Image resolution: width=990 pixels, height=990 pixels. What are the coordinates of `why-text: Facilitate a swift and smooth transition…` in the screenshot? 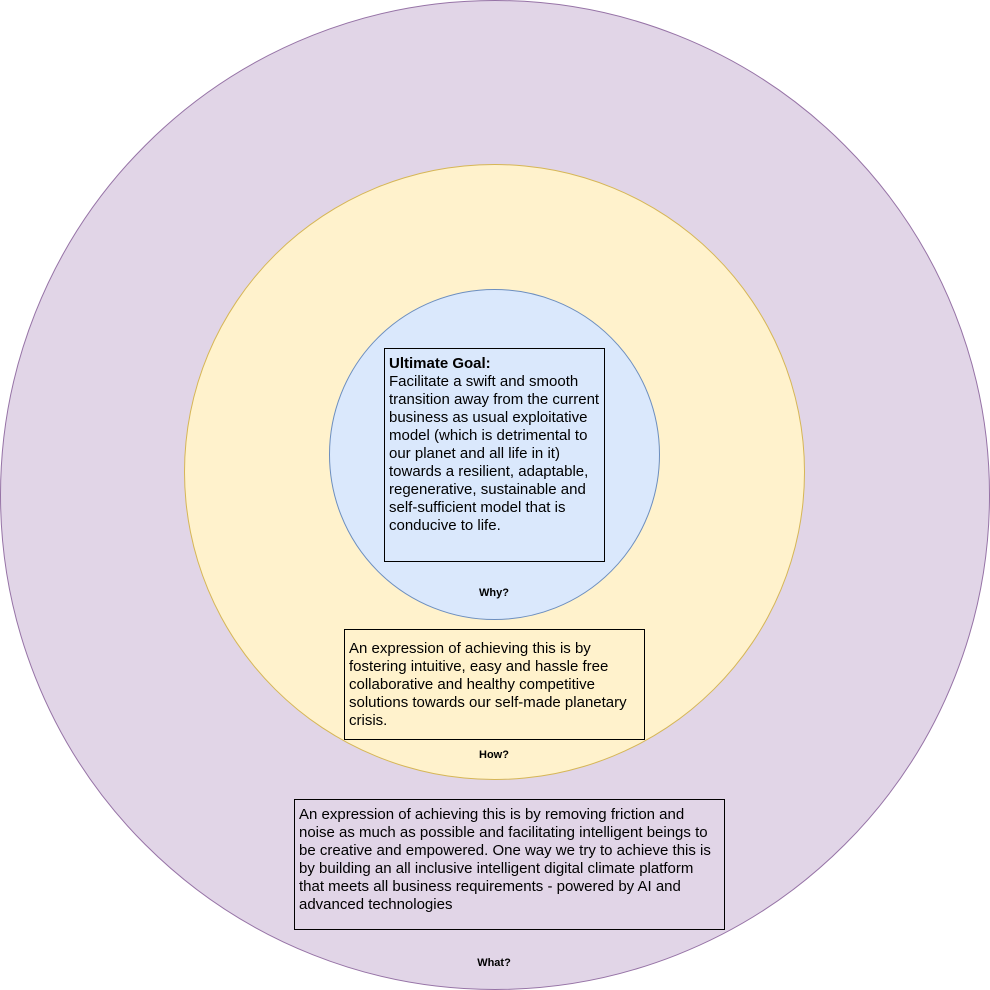 It's located at (494, 453).